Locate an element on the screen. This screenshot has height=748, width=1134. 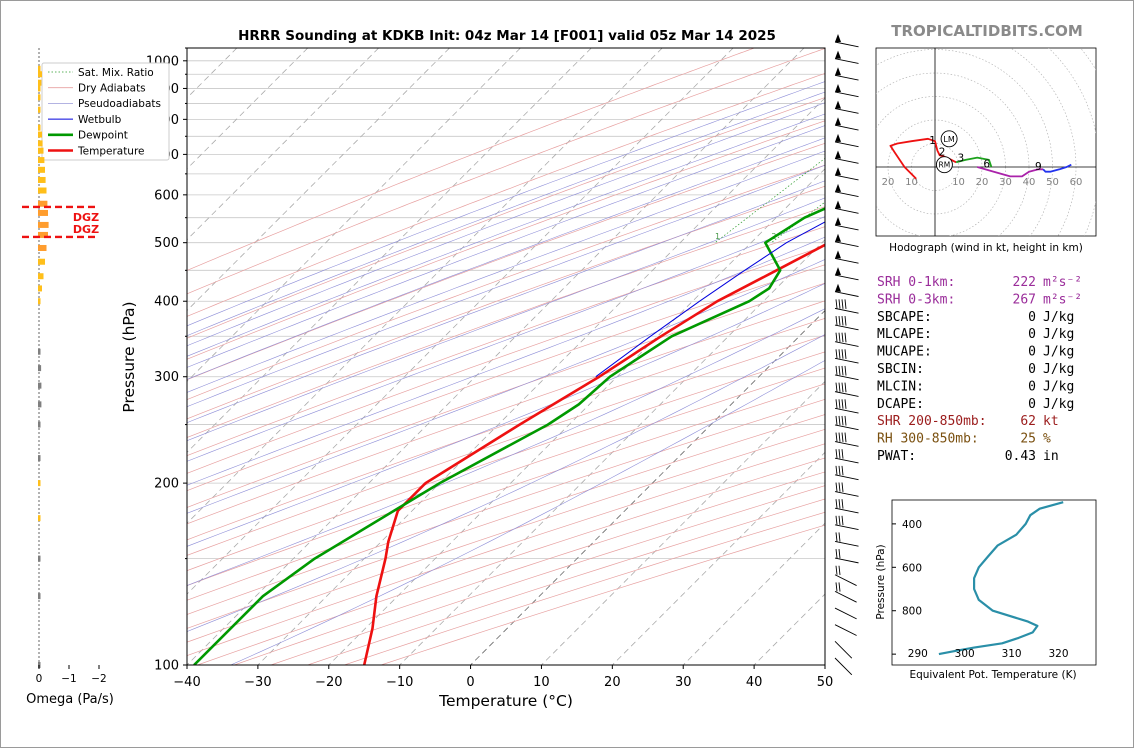
x-tick-label: 20 is located at coordinates (612, 682).